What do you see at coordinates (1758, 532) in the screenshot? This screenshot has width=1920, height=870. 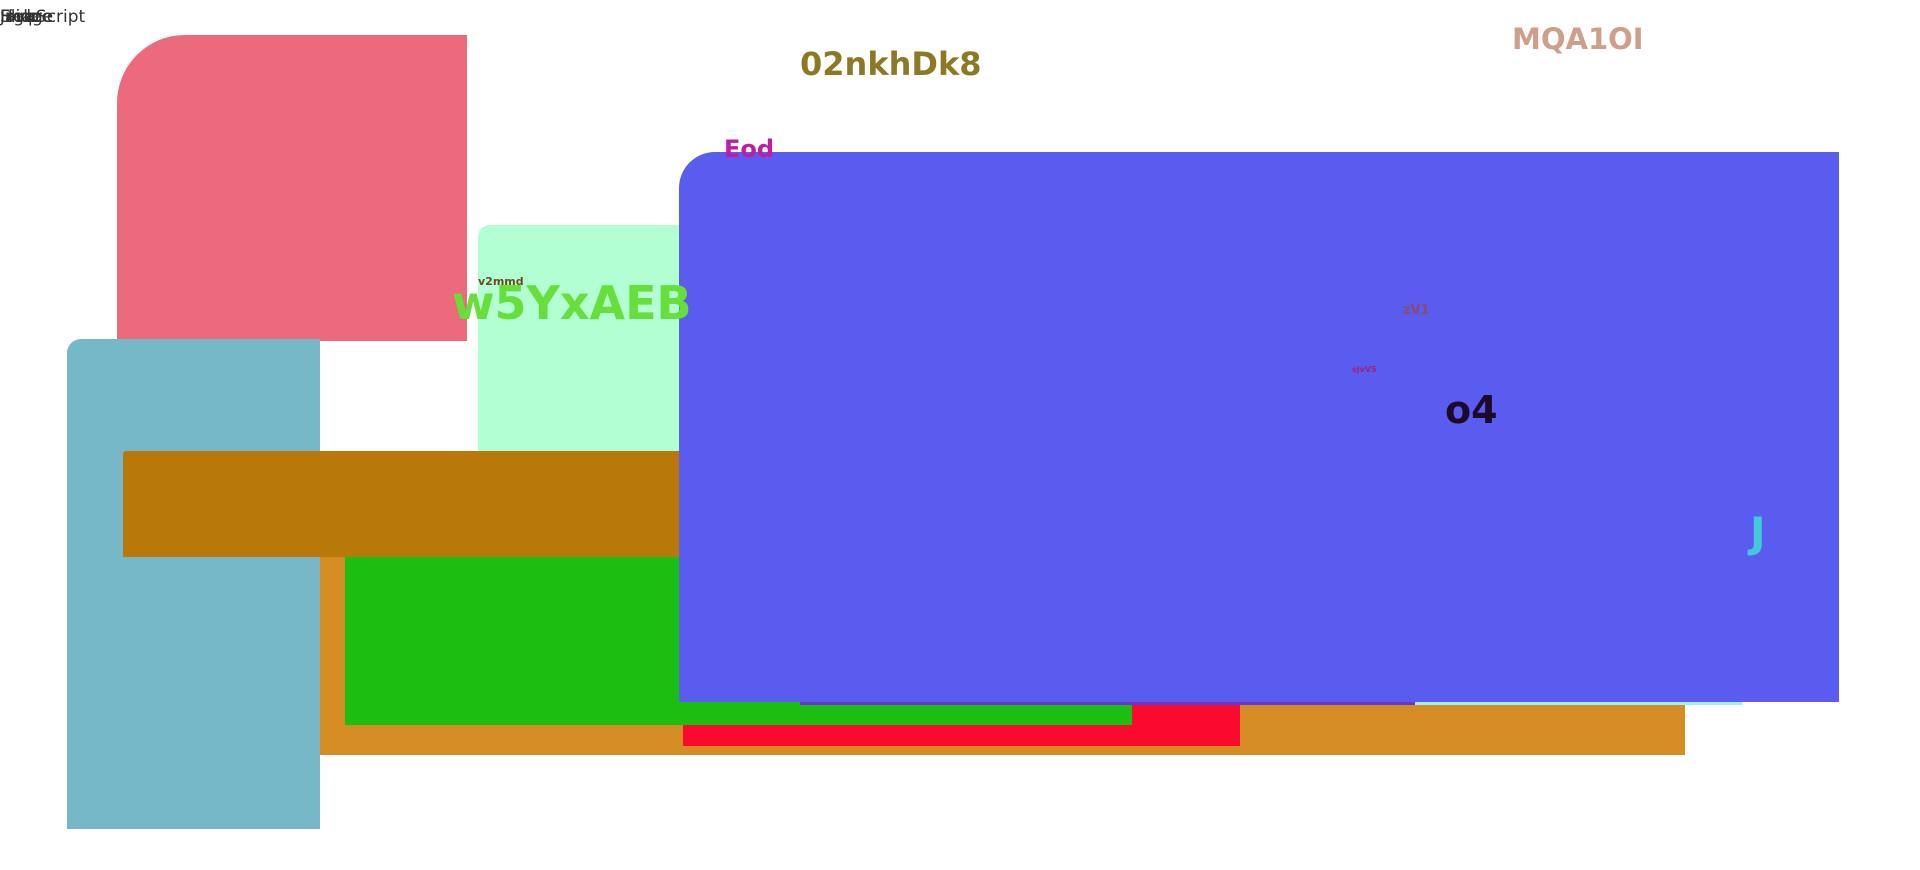 I see `cyan-label: J` at bounding box center [1758, 532].